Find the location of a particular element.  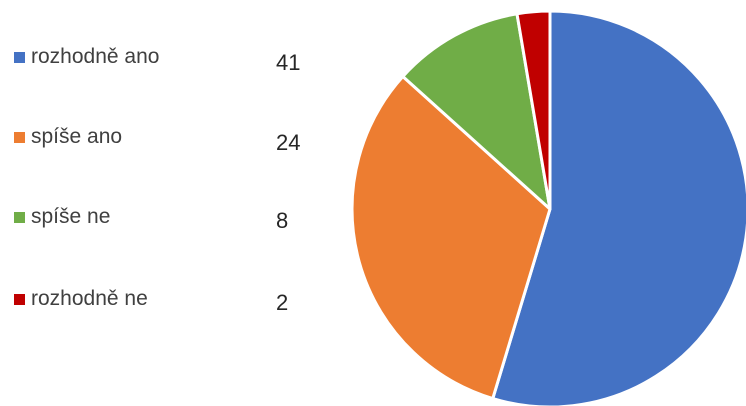

legend-item-spise-ne: spíše ne is located at coordinates (62, 217).